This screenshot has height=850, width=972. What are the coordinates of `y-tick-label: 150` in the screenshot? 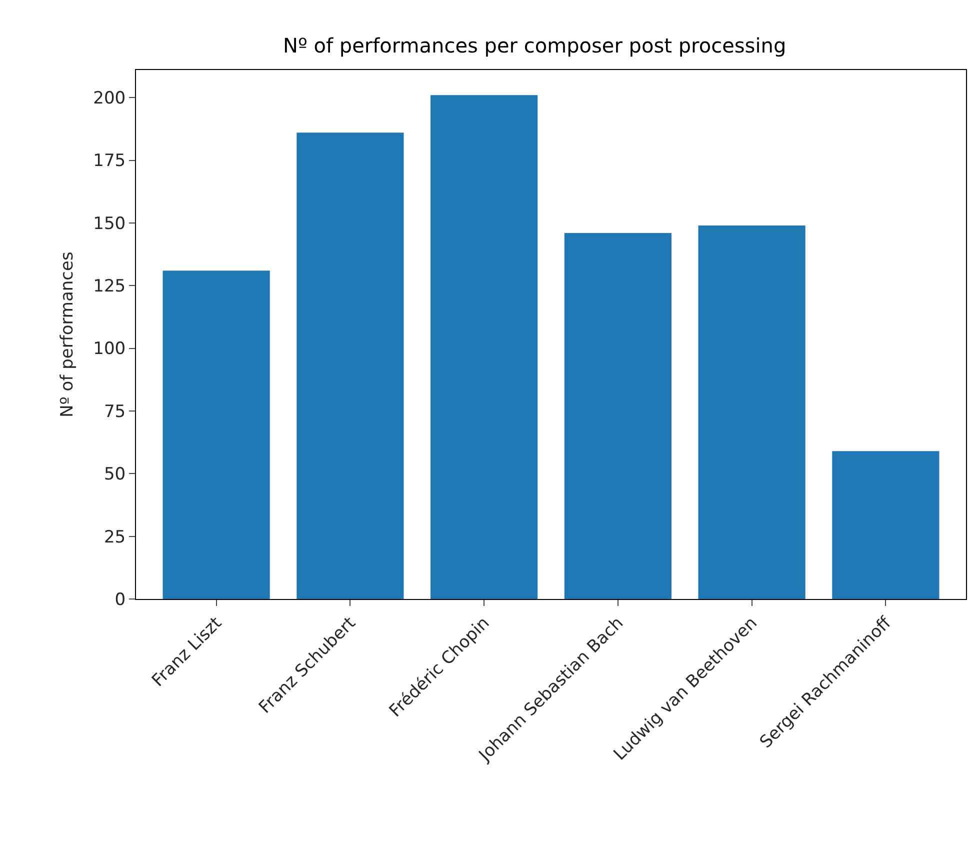 It's located at (109, 224).